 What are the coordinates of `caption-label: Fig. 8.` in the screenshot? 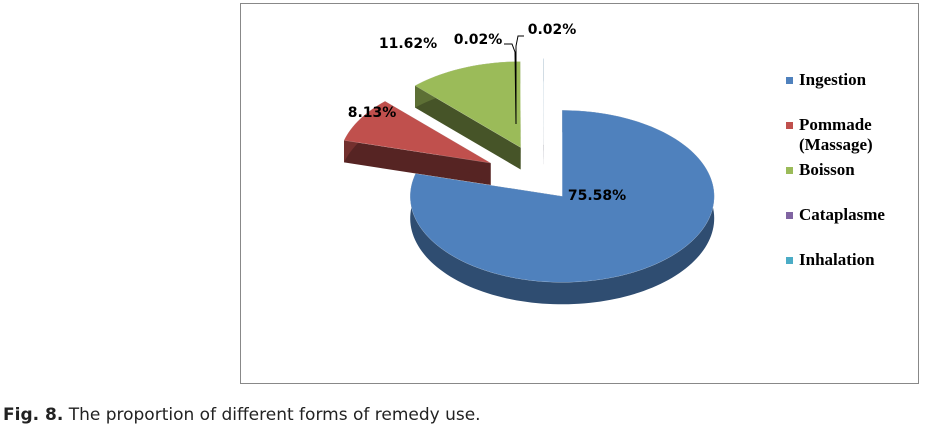 It's located at (33, 415).